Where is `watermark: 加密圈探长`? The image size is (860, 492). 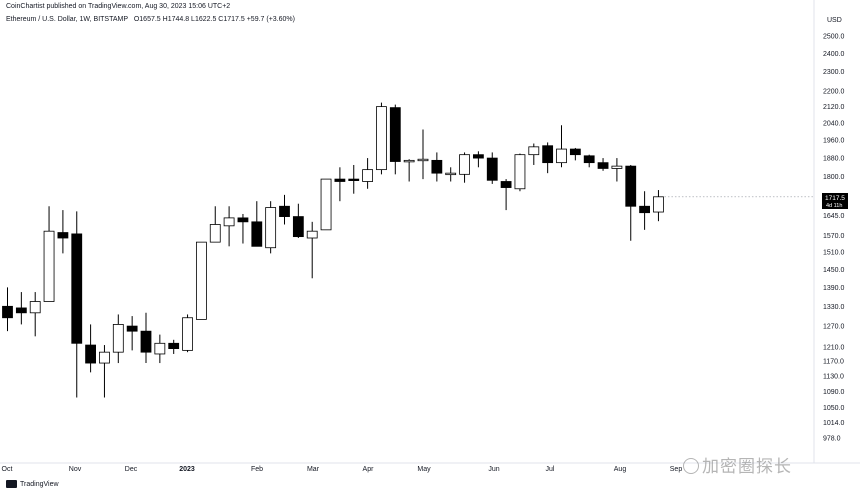
watermark: 加密圈探长 is located at coordinates (737, 464).